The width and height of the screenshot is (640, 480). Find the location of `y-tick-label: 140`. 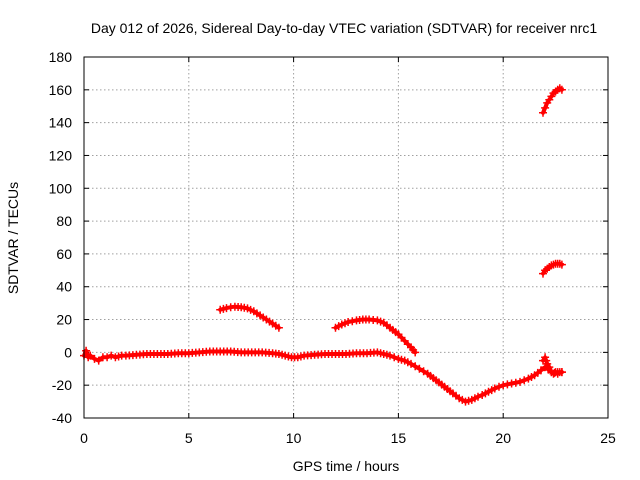

y-tick-label: 140 is located at coordinates (61, 123).